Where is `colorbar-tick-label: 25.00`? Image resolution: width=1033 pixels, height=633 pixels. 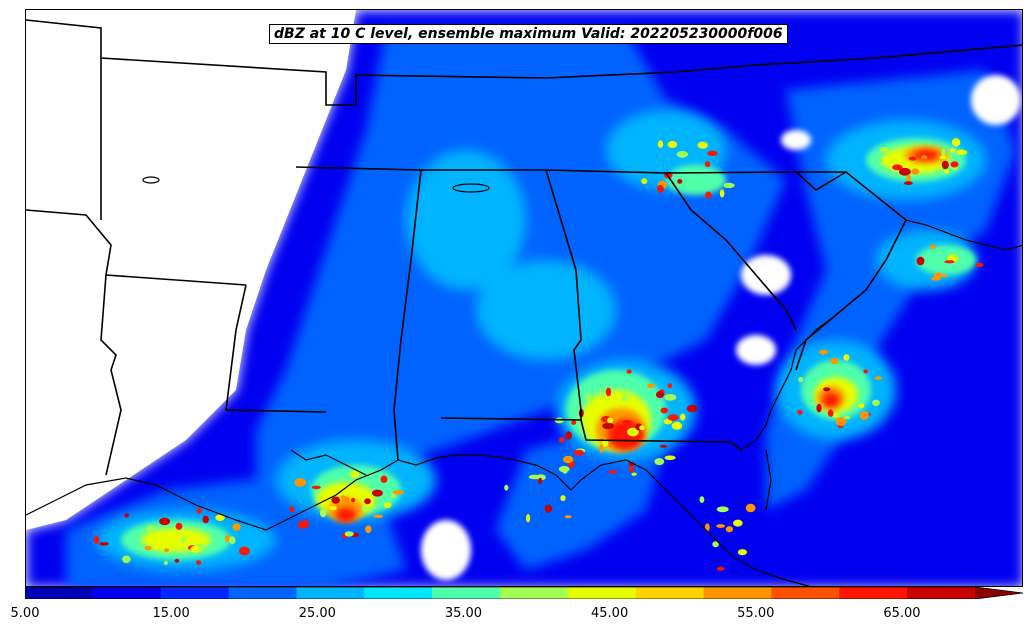 colorbar-tick-label: 25.00 is located at coordinates (317, 613).